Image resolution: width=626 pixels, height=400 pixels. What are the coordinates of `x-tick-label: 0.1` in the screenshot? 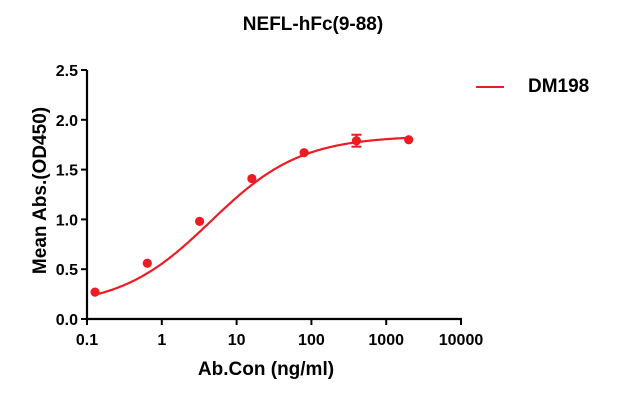 It's located at (87, 340).